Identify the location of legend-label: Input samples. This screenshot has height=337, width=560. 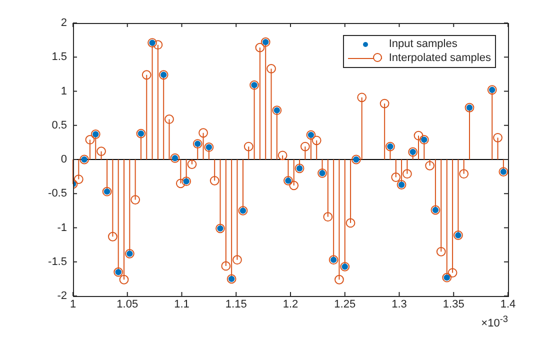
(423, 44).